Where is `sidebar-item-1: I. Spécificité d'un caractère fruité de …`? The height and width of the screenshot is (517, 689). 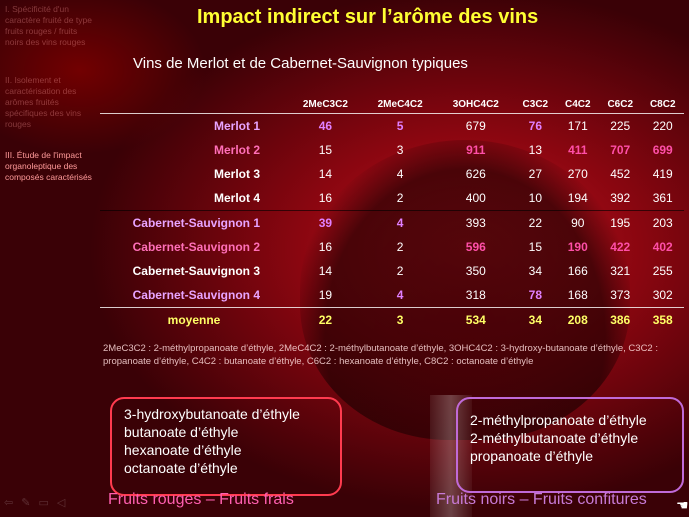 sidebar-item-1: I. Spécificité d'un caractère fruité de … is located at coordinates (48, 25).